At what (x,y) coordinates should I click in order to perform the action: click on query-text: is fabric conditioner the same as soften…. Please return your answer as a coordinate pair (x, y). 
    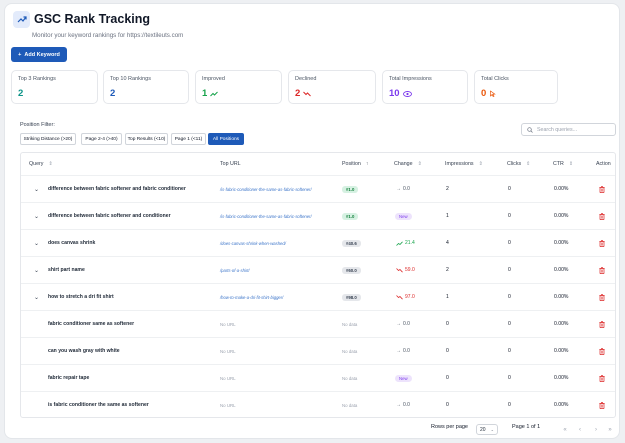
    Looking at the image, I should click on (98, 405).